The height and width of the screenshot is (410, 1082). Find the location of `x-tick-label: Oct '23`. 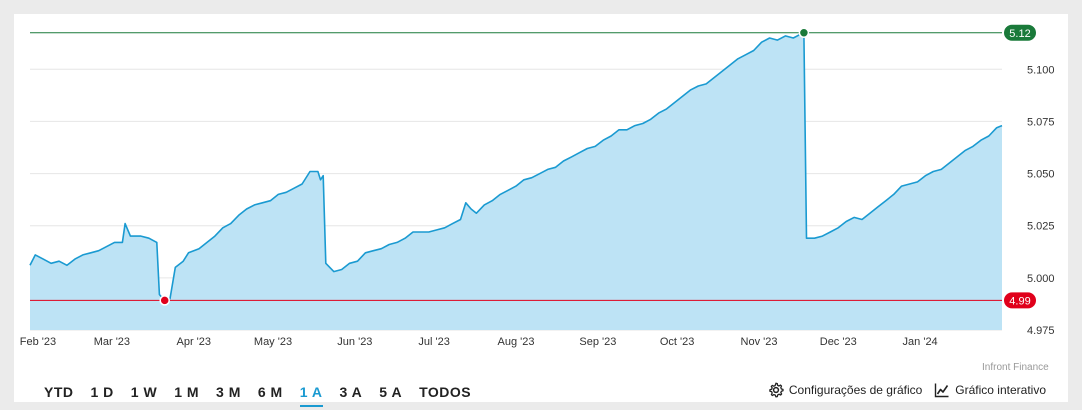

x-tick-label: Oct '23 is located at coordinates (677, 342).